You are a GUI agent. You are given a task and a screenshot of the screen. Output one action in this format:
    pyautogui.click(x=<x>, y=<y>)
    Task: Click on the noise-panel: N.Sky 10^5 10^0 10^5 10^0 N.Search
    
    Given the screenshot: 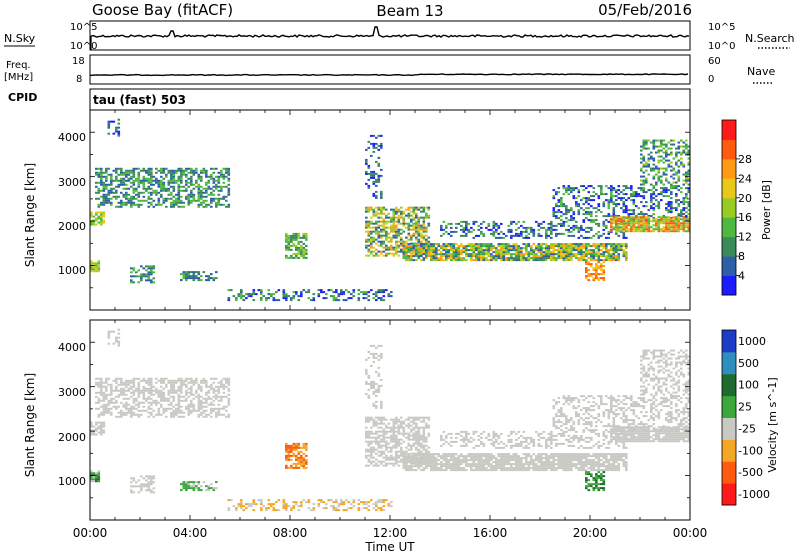 What is the action you would take?
    pyautogui.click(x=399, y=36)
    